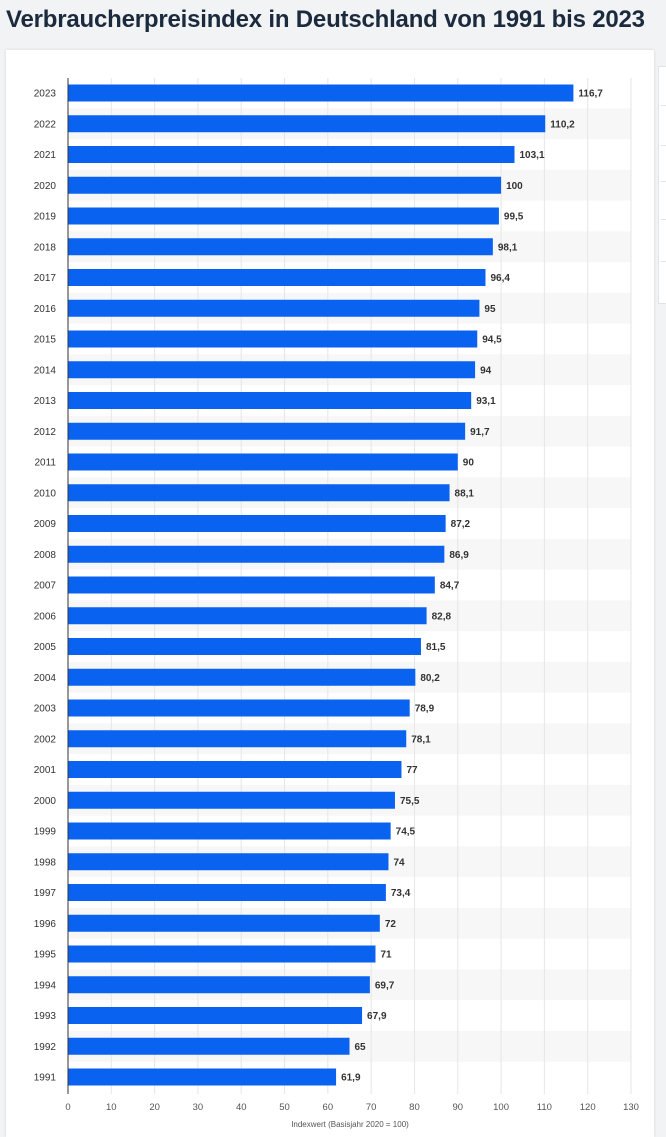 Image resolution: width=666 pixels, height=1137 pixels. Describe the element at coordinates (514, 217) in the screenshot. I see `data-label: 99,5` at that location.